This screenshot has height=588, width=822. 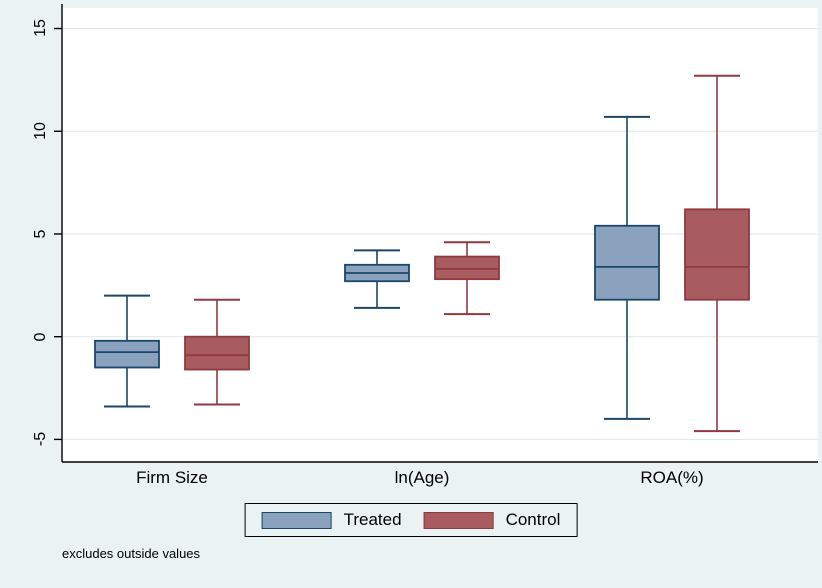 What do you see at coordinates (411, 520) in the screenshot?
I see `legend: Treated Control` at bounding box center [411, 520].